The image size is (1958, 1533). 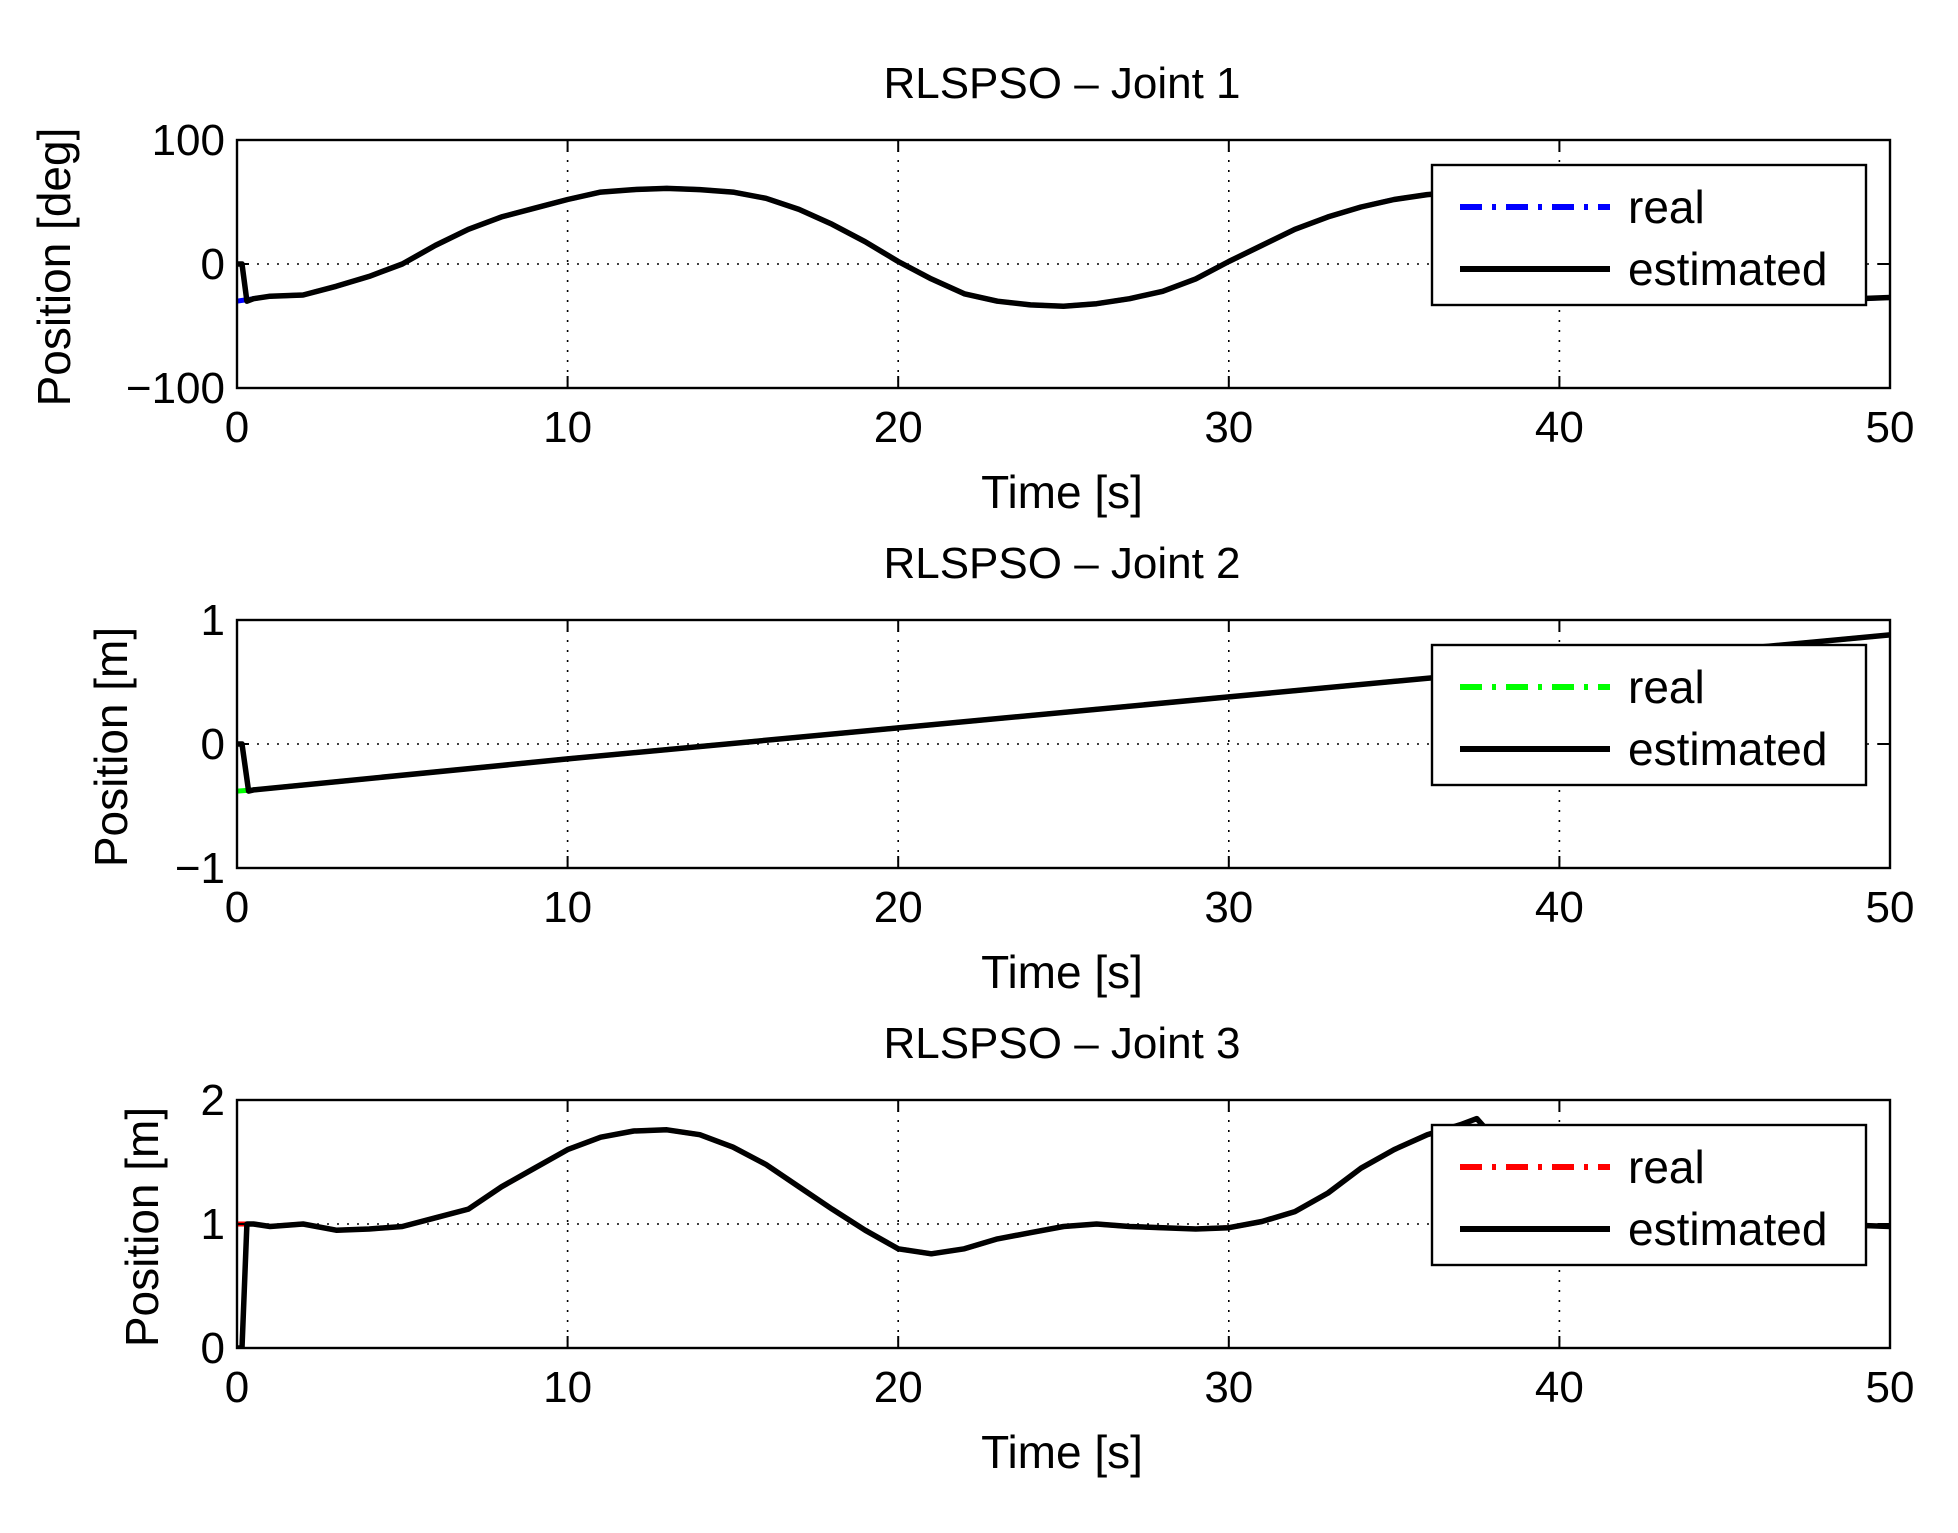 What do you see at coordinates (200, 868) in the screenshot?
I see `y-tick-label: −1` at bounding box center [200, 868].